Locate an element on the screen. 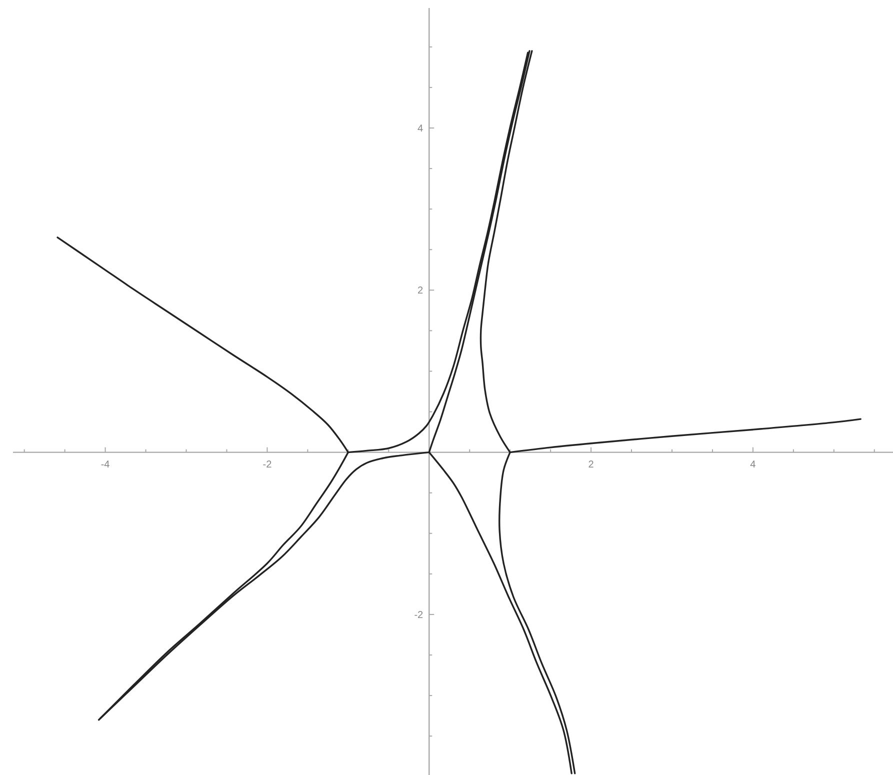 The height and width of the screenshot is (775, 893). x-tick-label: 4 is located at coordinates (753, 464).